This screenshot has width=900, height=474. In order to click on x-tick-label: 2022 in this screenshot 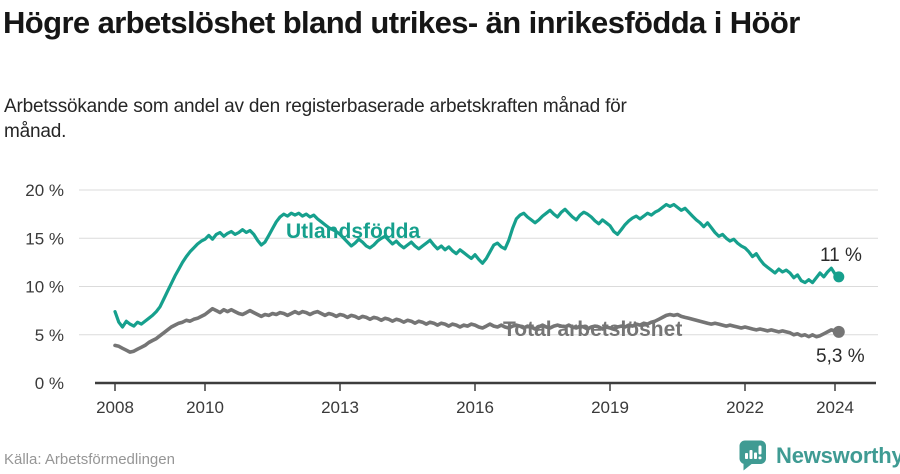, I will do `click(745, 407)`.